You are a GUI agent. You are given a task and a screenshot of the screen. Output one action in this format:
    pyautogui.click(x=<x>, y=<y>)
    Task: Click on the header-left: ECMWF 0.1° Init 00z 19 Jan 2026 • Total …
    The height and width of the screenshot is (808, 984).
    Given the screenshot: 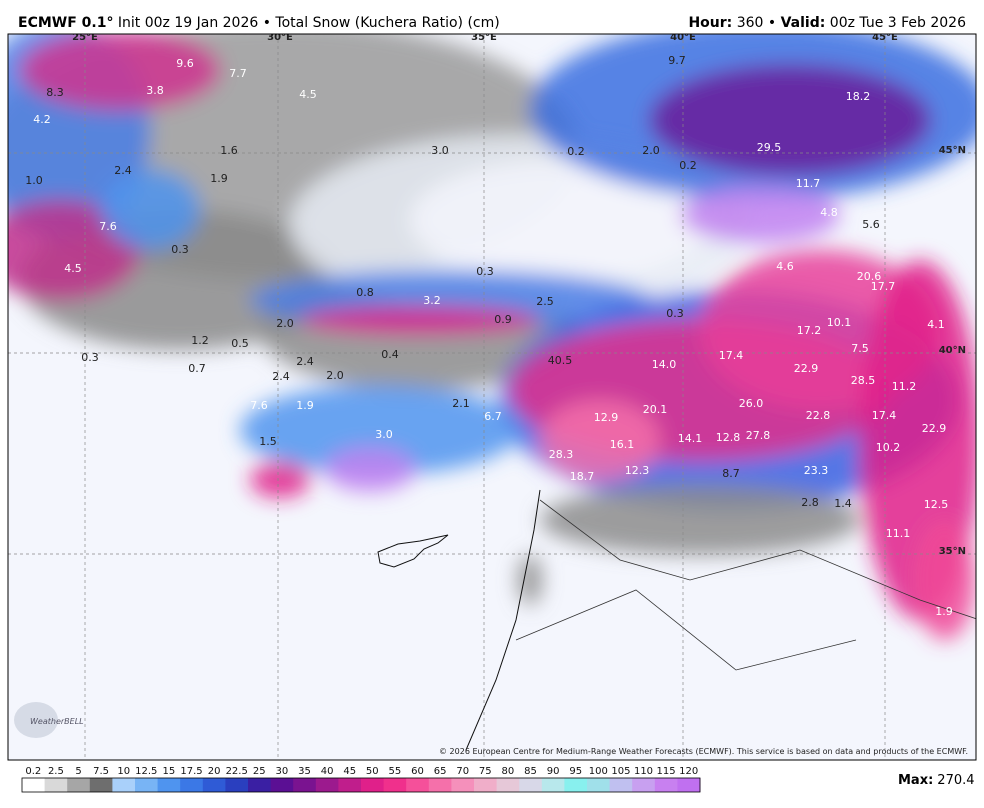 What is the action you would take?
    pyautogui.click(x=259, y=23)
    